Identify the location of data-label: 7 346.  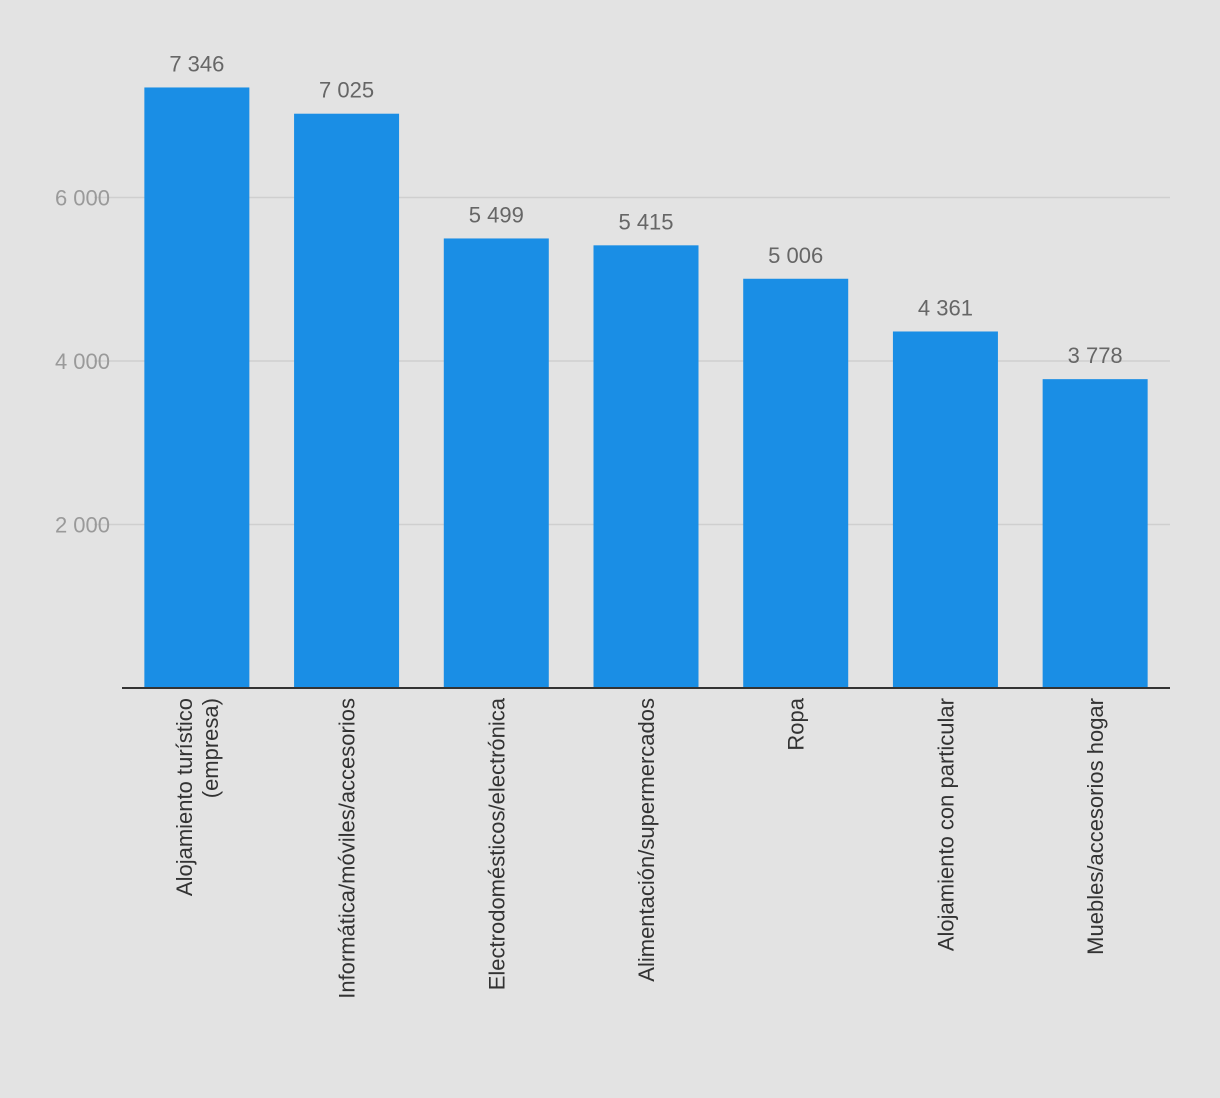
(196, 63).